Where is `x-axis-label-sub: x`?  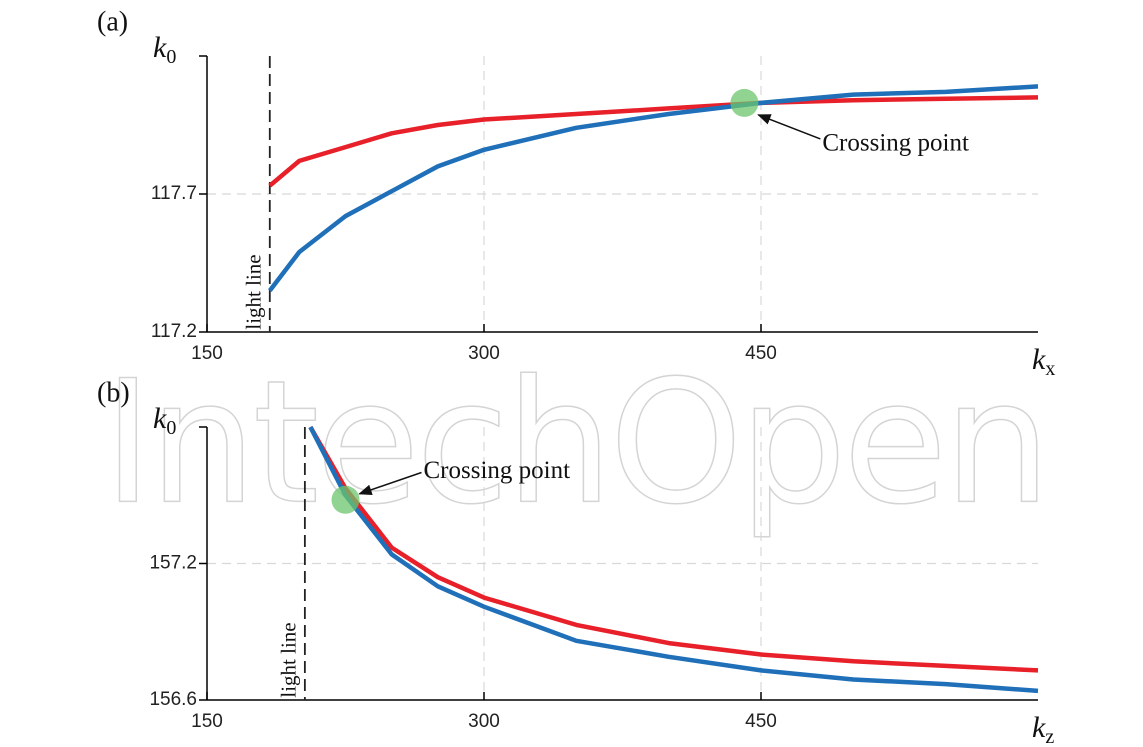 x-axis-label-sub: x is located at coordinates (1050, 369).